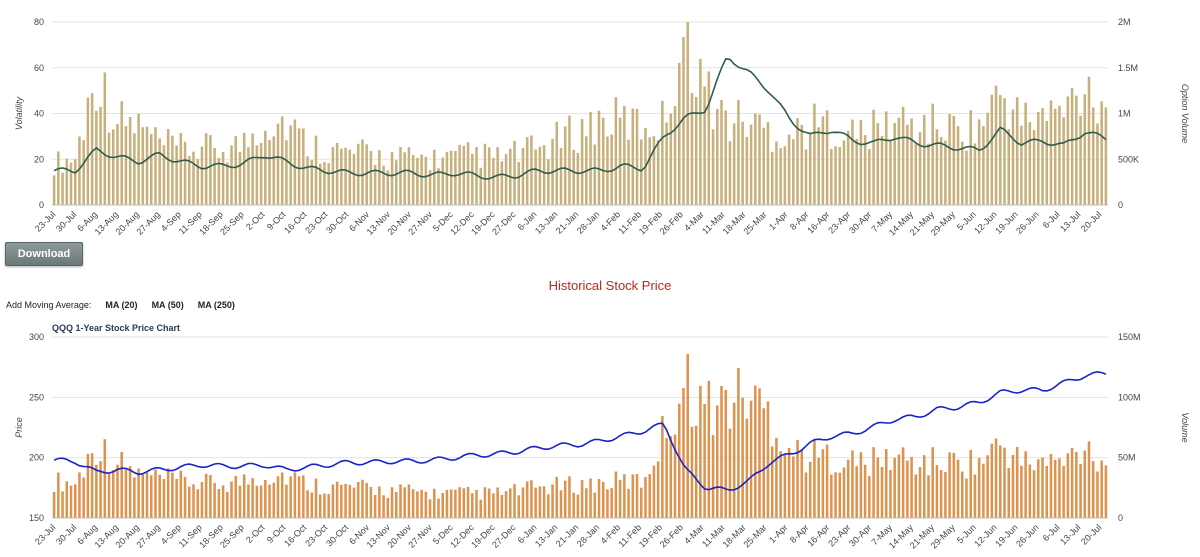  Describe the element at coordinates (943, 223) in the screenshot. I see `x-tick-label: 29-May` at that location.